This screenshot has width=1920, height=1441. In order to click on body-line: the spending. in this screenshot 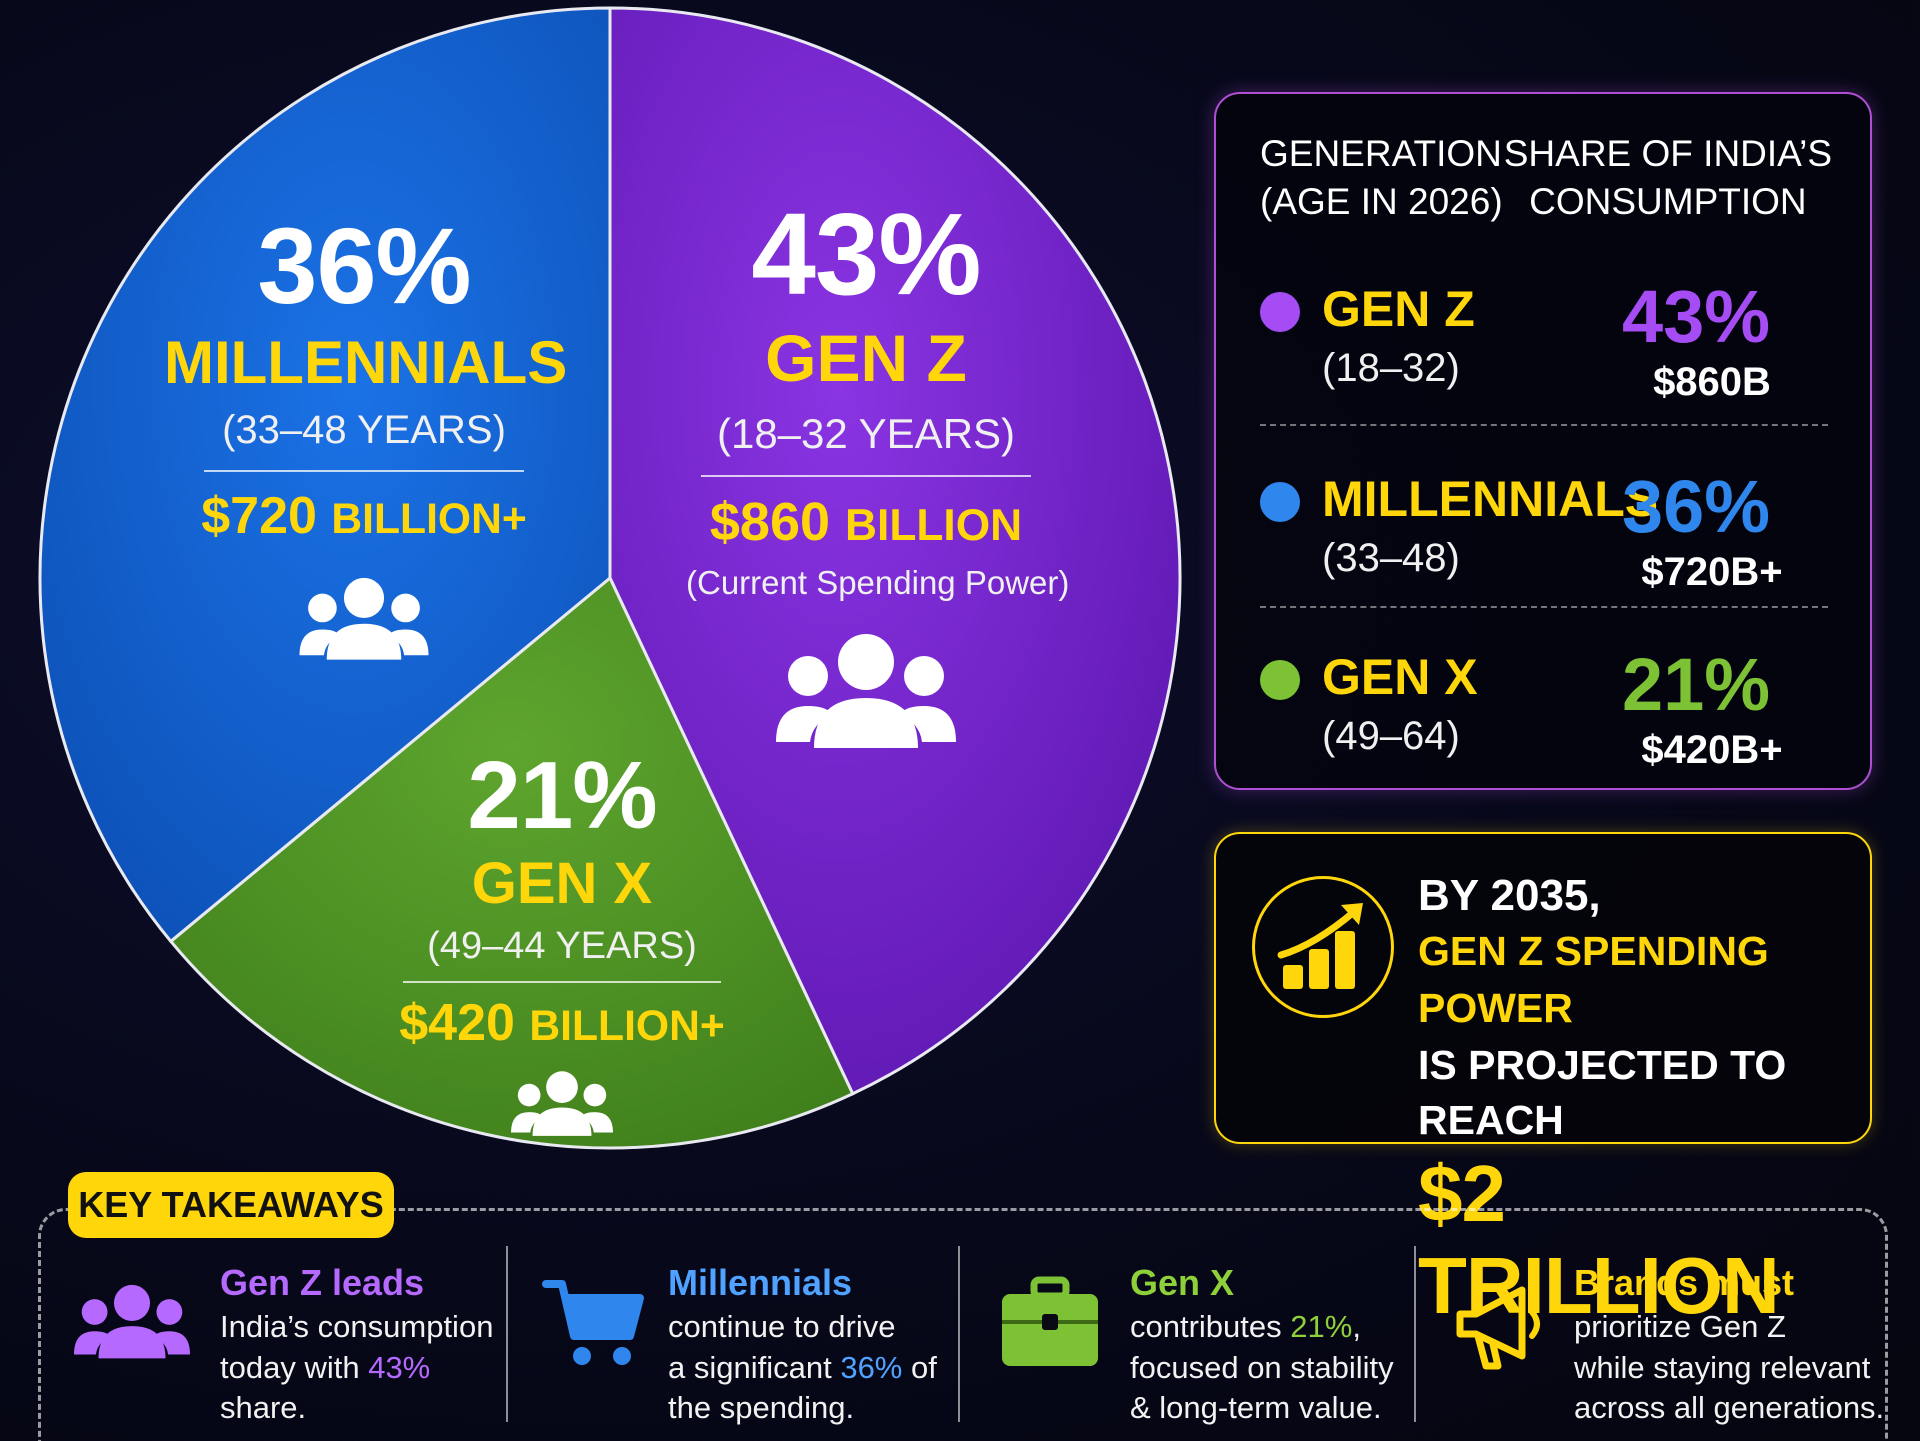, I will do `click(761, 1407)`.